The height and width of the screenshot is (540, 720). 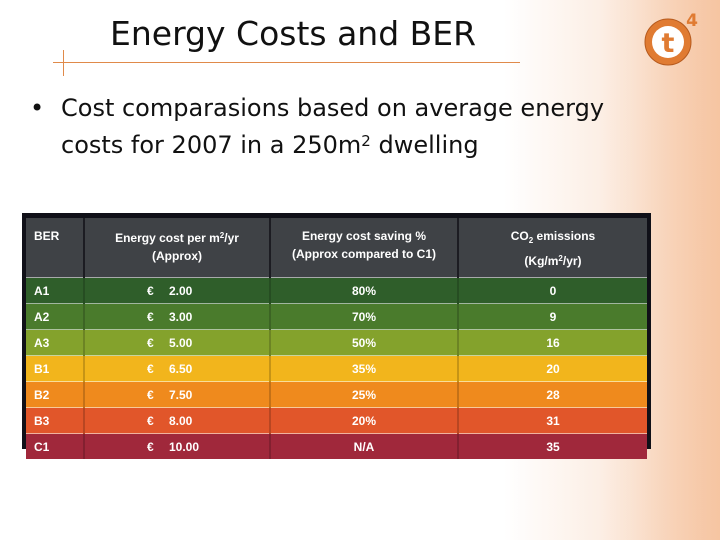 I want to click on cell-ber: C1, so click(x=55, y=446).